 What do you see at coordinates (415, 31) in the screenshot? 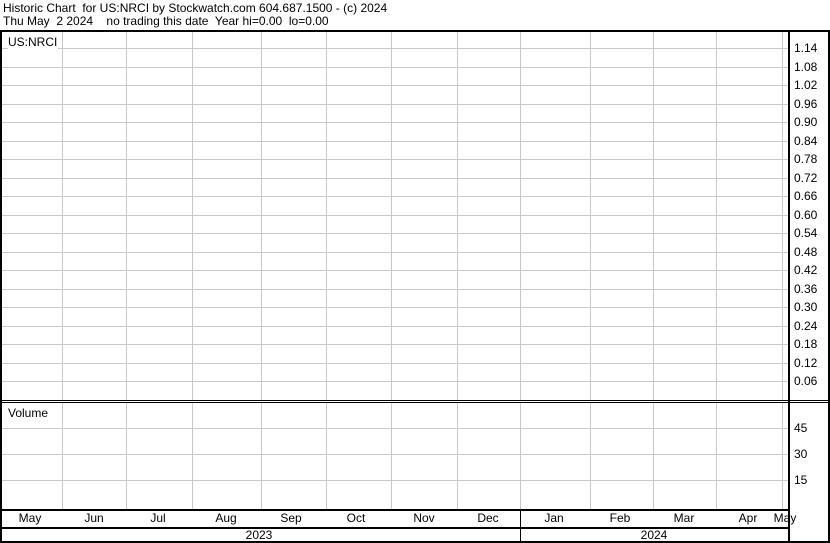
I see `top-border` at bounding box center [415, 31].